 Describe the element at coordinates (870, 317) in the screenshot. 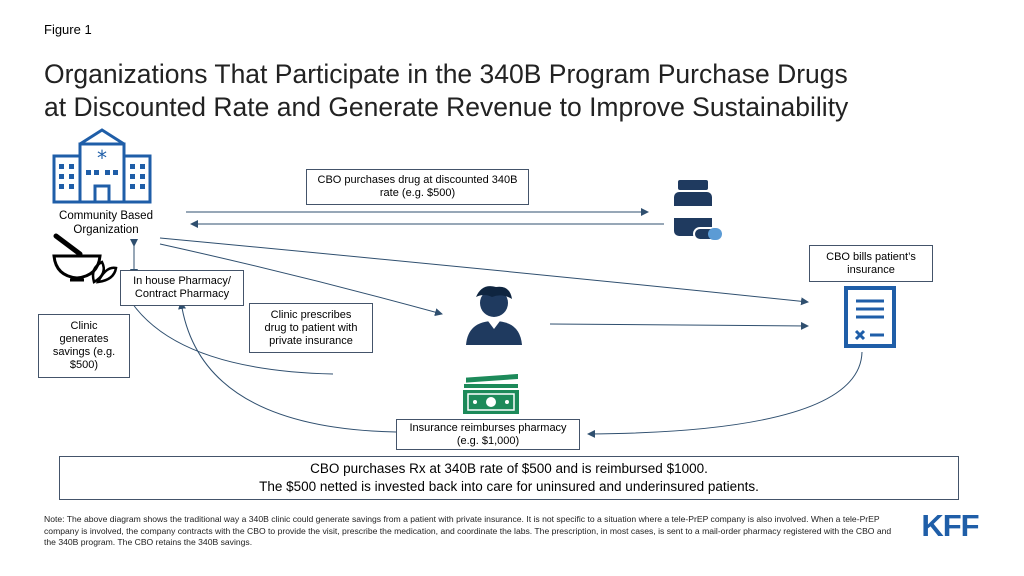

I see `insurance-document-icon` at that location.